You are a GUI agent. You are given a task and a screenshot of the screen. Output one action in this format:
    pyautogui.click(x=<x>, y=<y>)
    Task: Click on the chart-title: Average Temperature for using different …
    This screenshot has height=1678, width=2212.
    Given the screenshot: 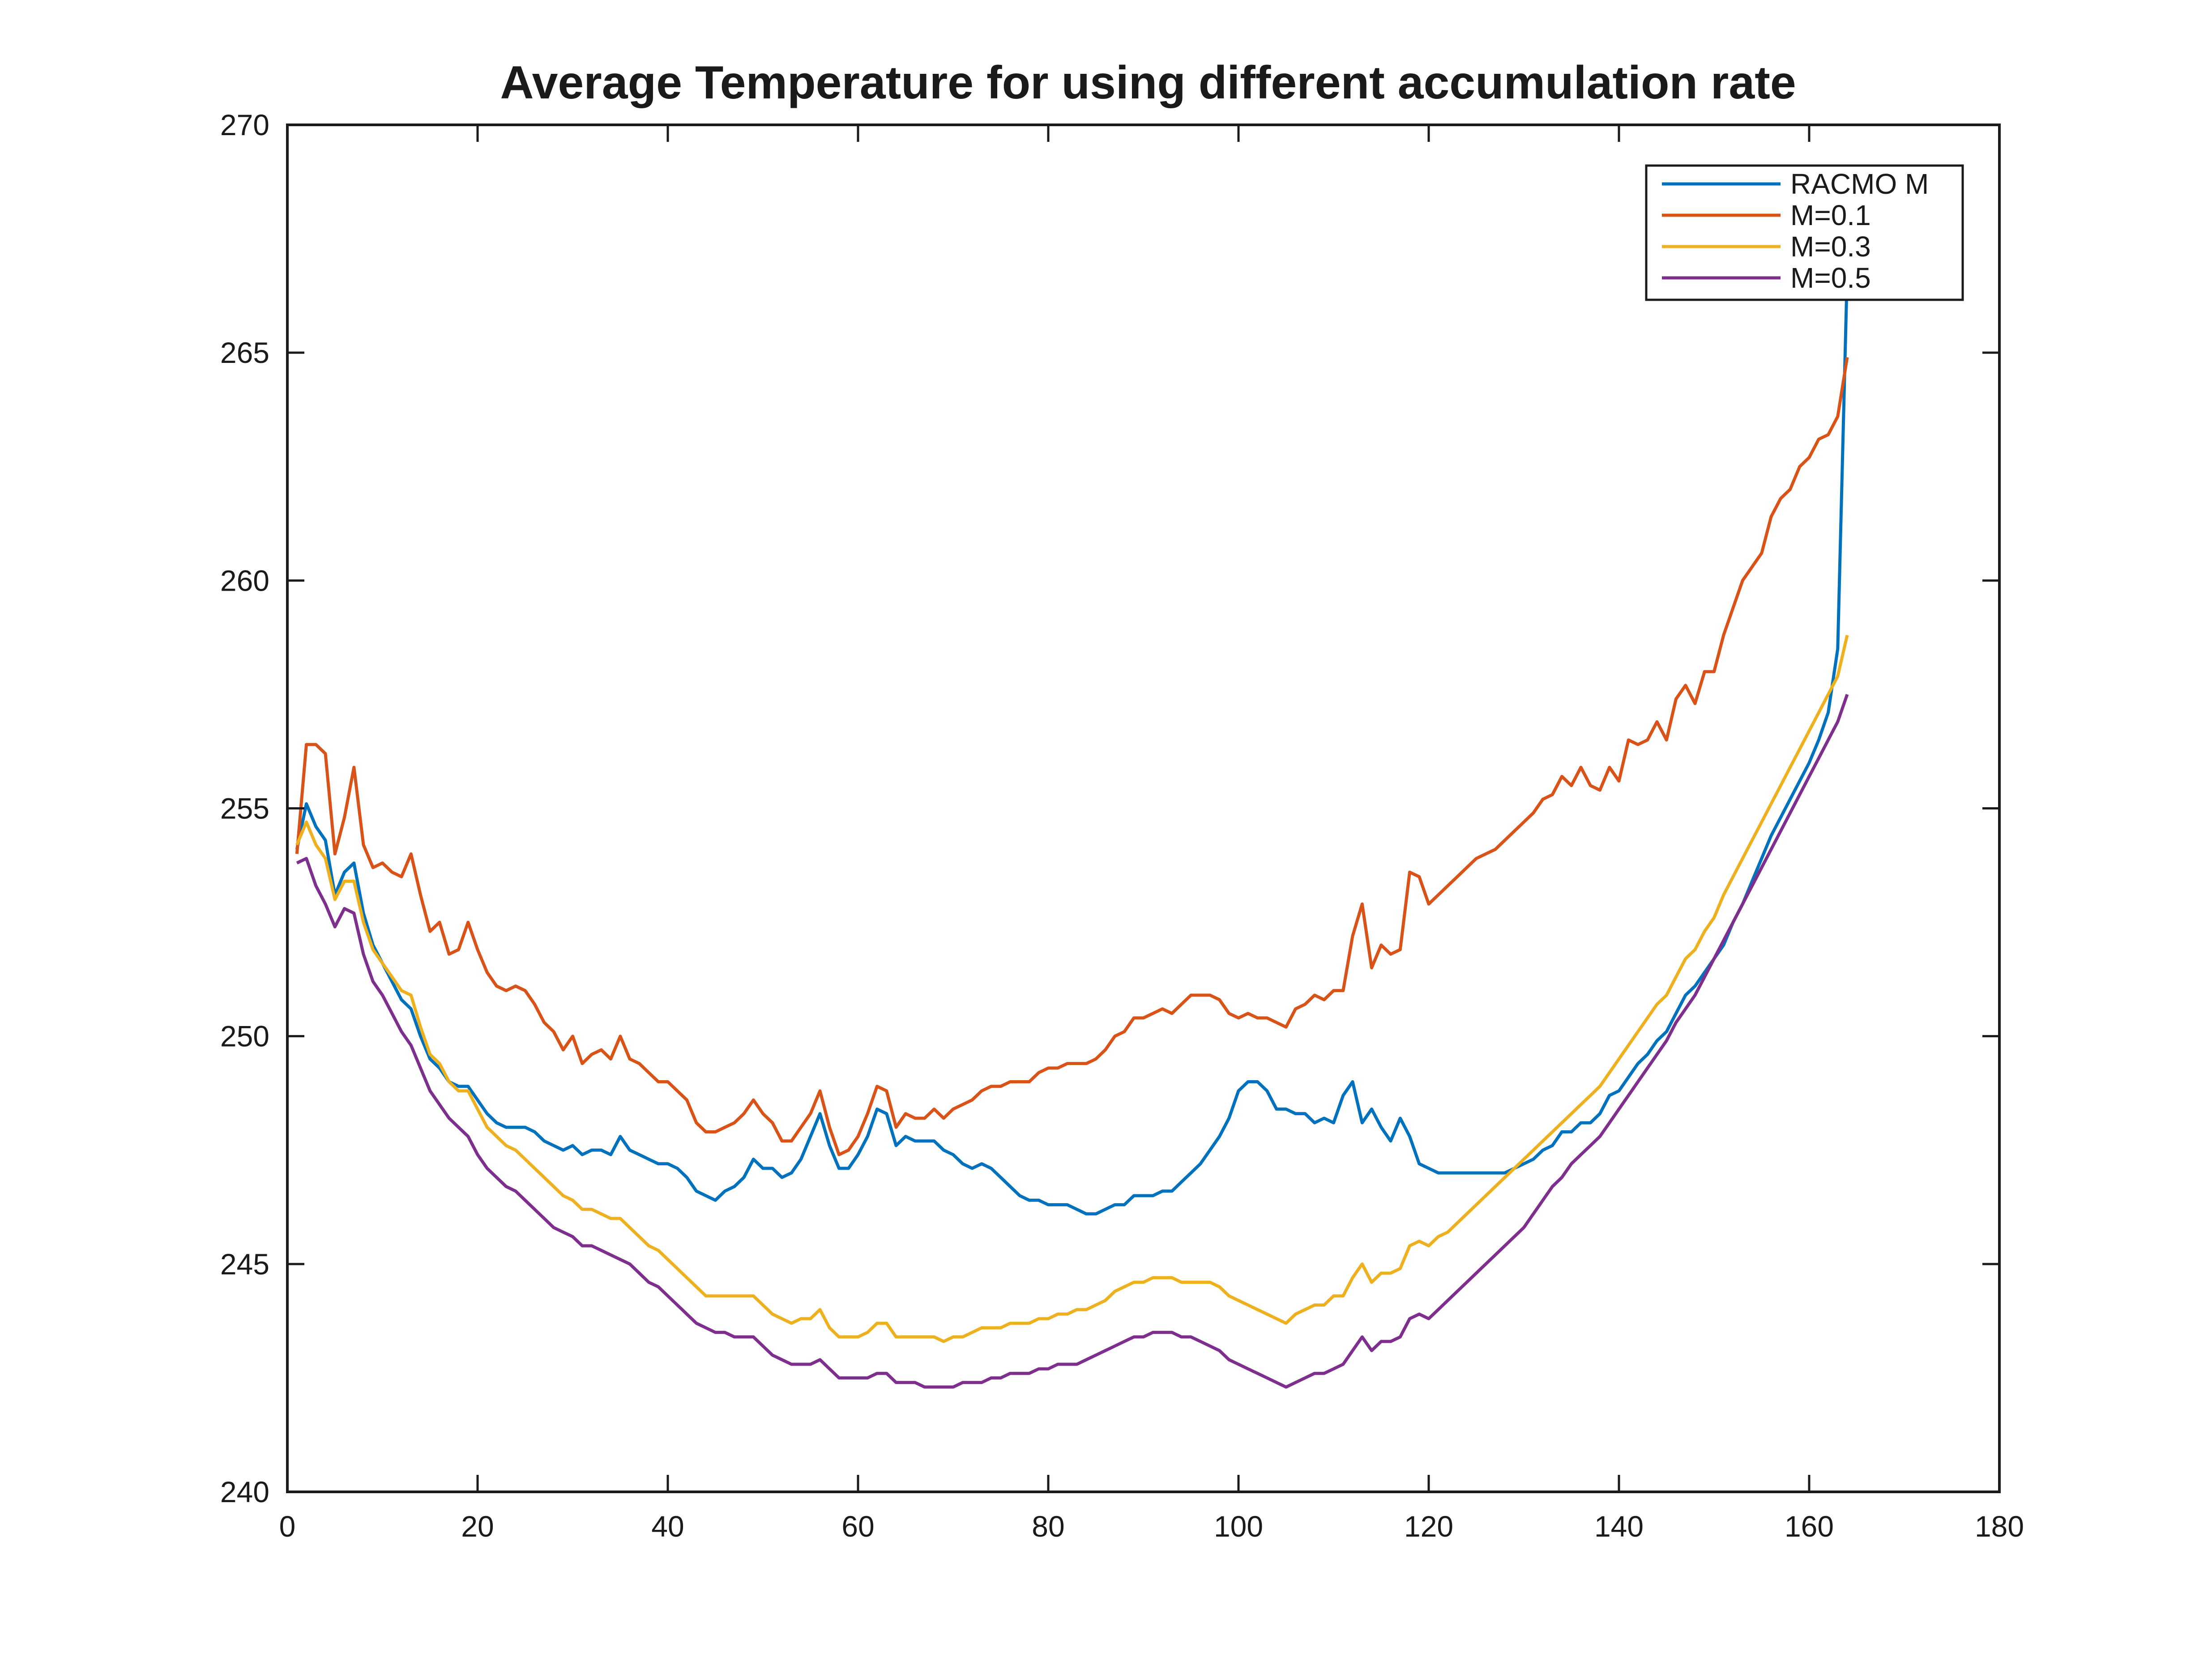 What is the action you would take?
    pyautogui.click(x=1148, y=83)
    